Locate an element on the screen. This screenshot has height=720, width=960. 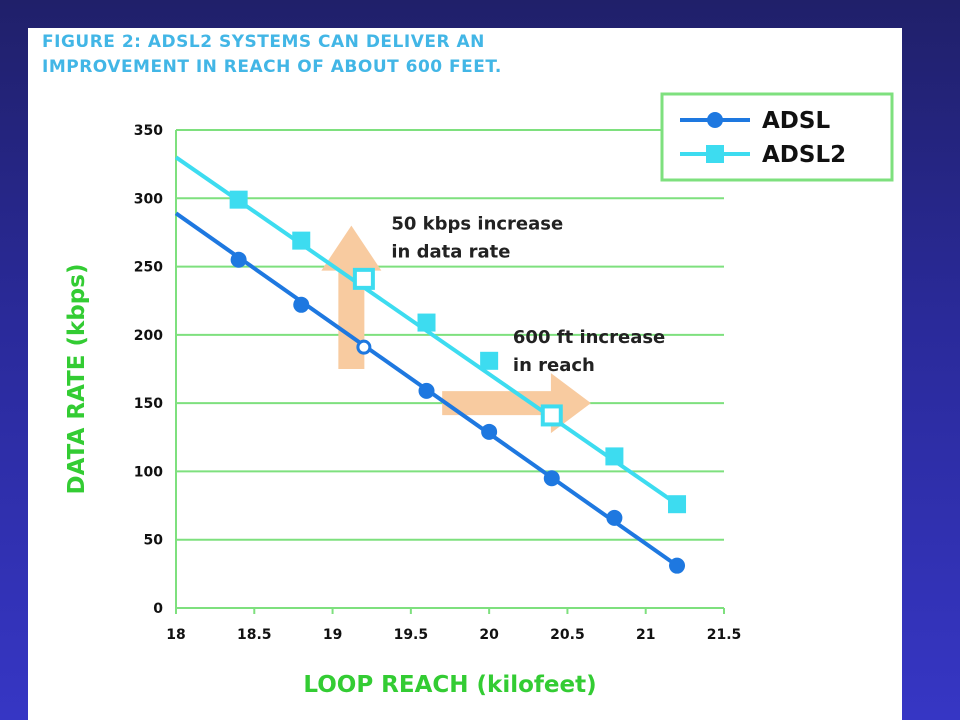
x-tick-label: 20.5 is located at coordinates (567, 635).